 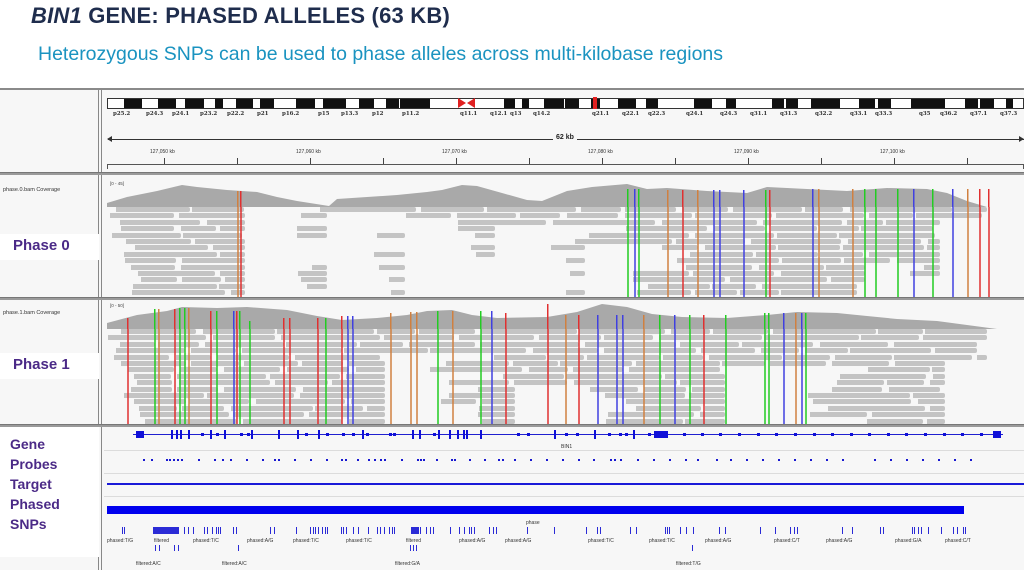 What do you see at coordinates (535, 510) in the screenshot?
I see `phased-block-bar` at bounding box center [535, 510].